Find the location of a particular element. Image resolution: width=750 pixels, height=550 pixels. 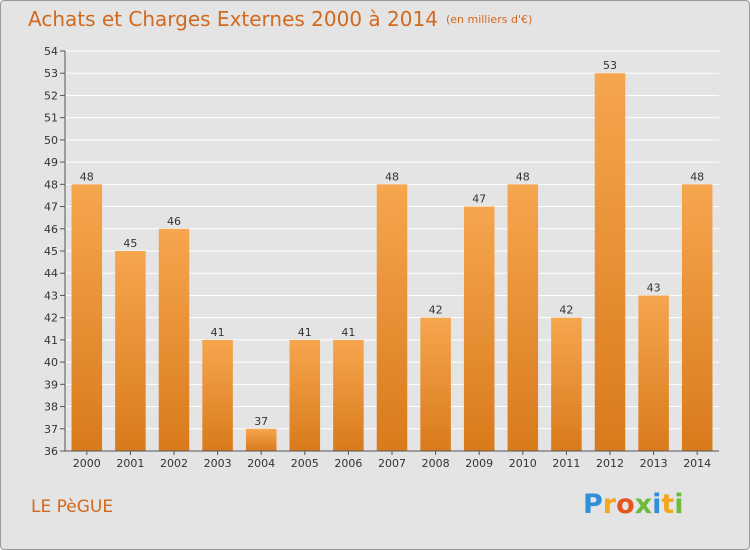

y-tick-label: 44 is located at coordinates (51, 273).